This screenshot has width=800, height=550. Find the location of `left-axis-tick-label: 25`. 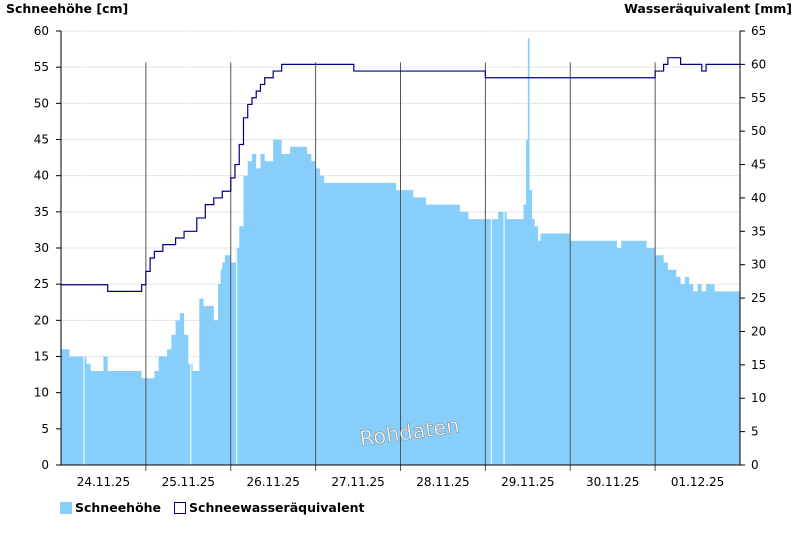

left-axis-tick-label: 25 is located at coordinates (41, 284).